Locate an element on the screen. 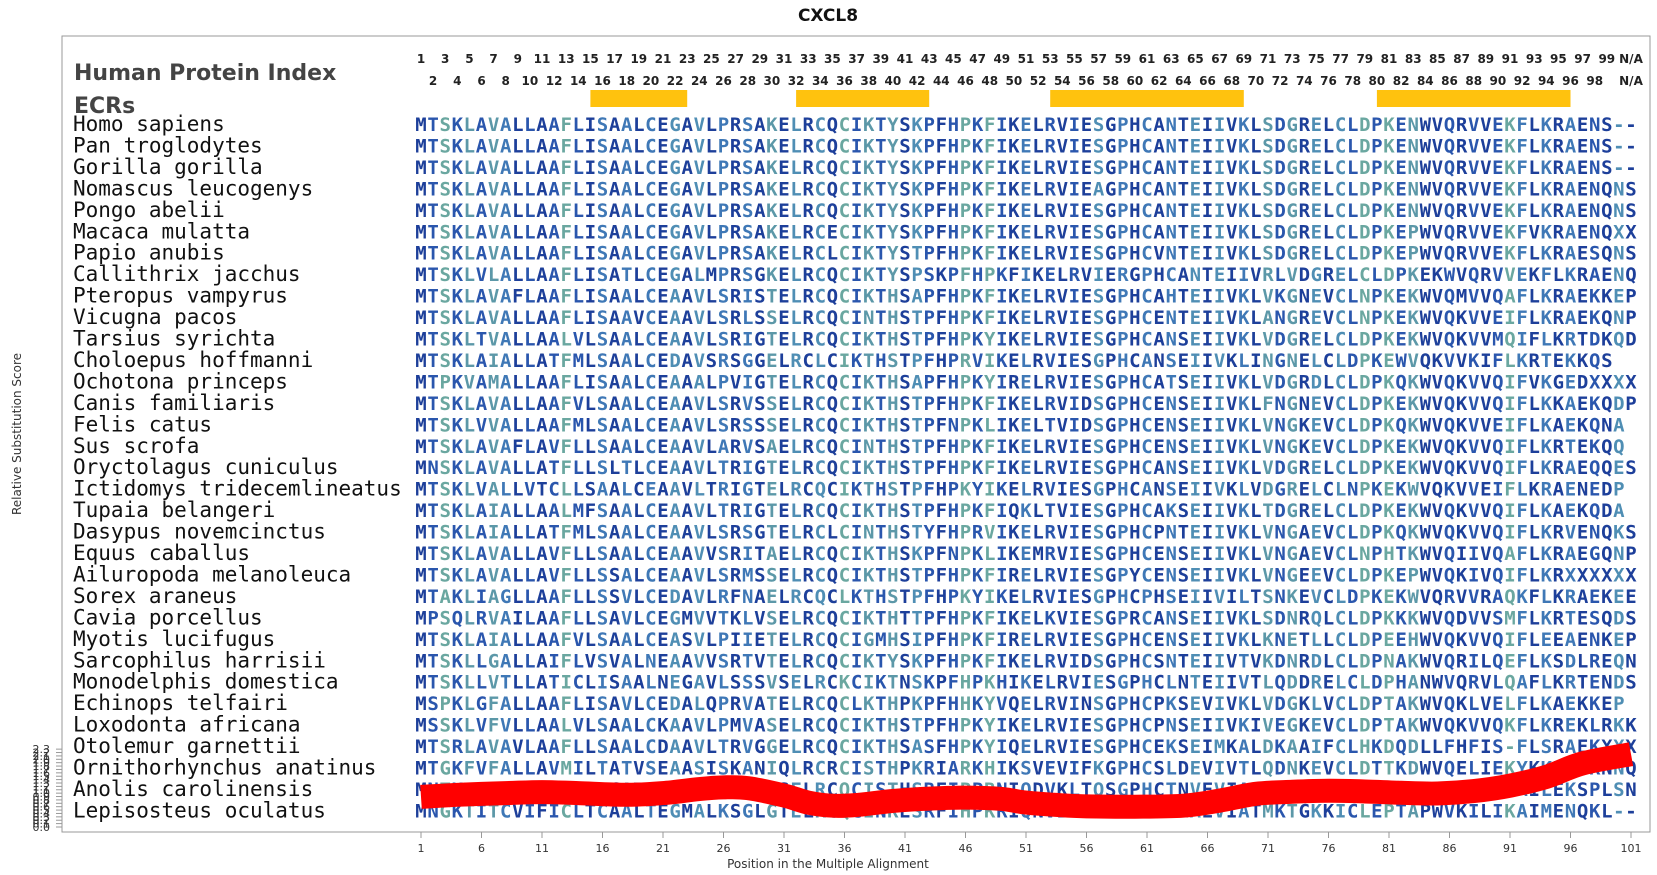 The width and height of the screenshot is (1657, 875). position-number-top: 95 is located at coordinates (1558, 59).